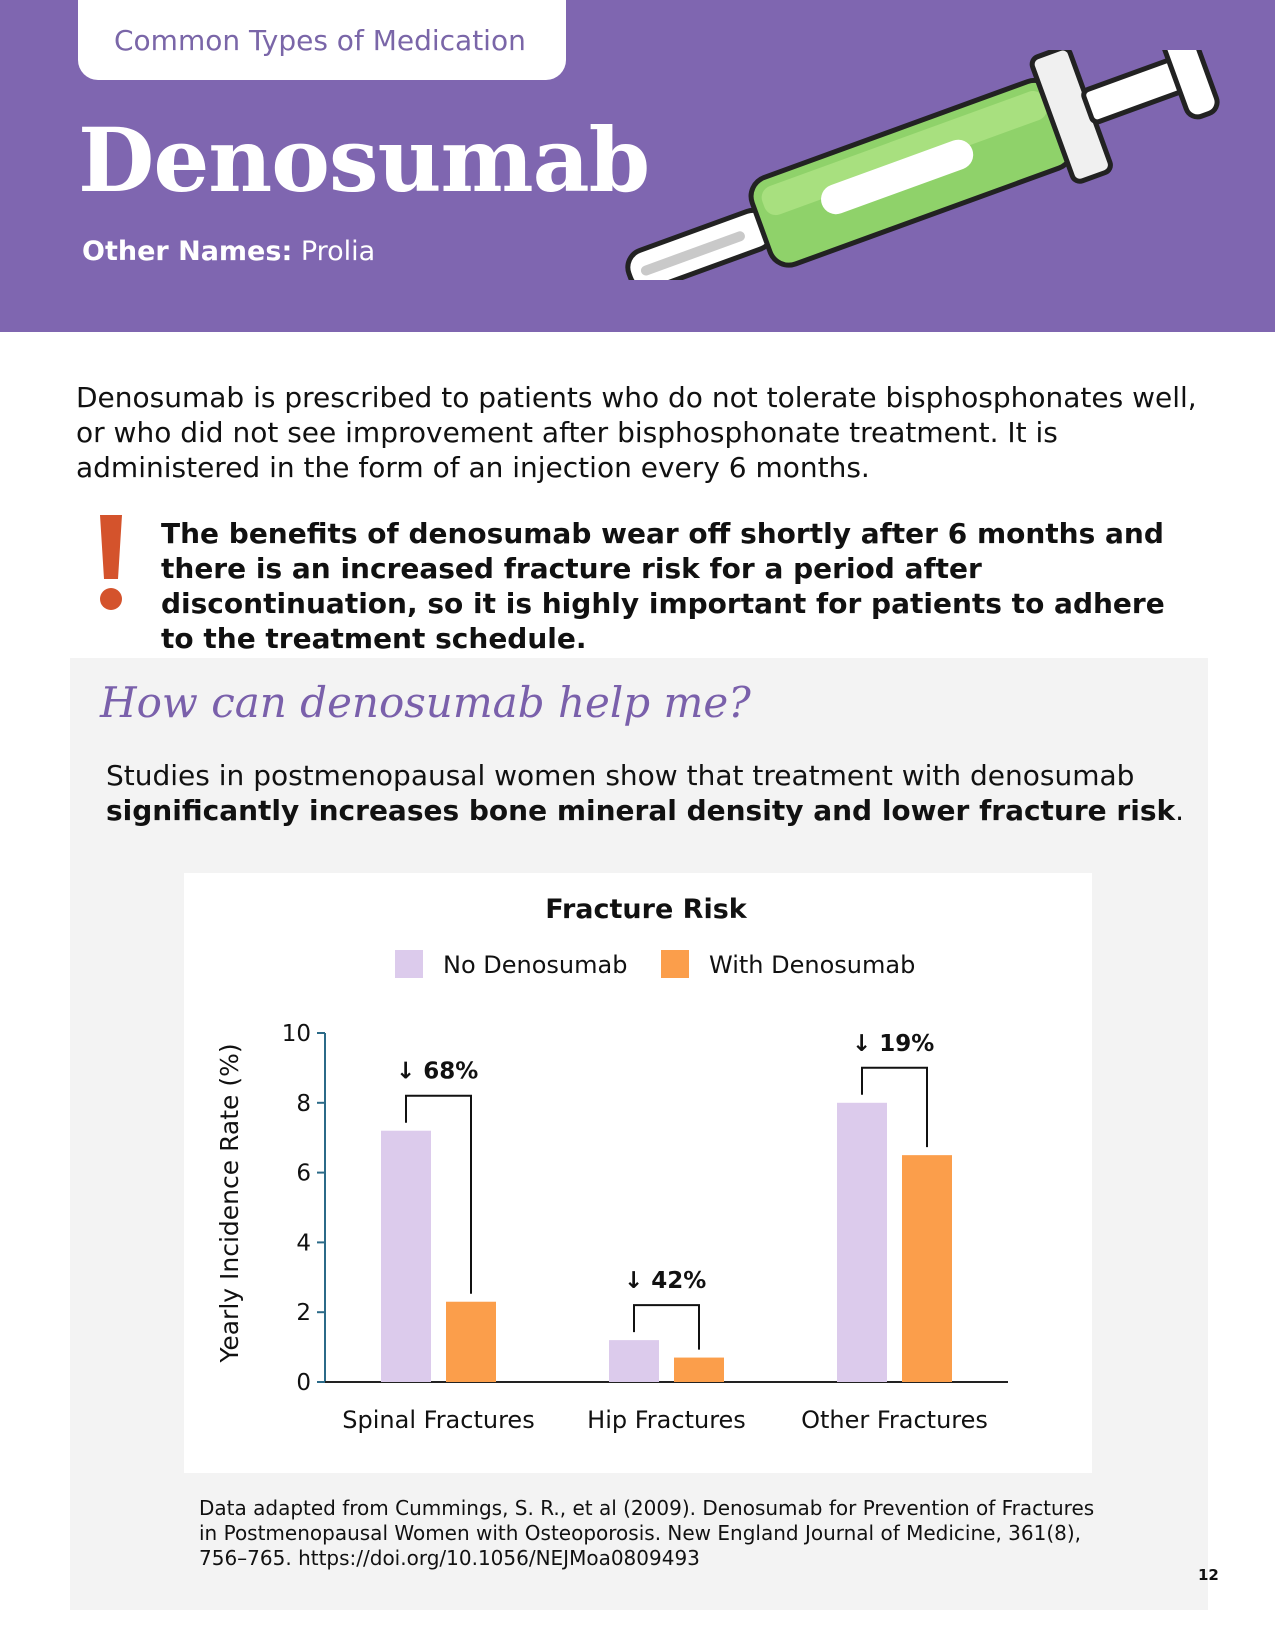 This screenshot has width=1275, height=1650. Describe the element at coordinates (894, 1420) in the screenshot. I see `x-category-label: Other Fractures` at that location.